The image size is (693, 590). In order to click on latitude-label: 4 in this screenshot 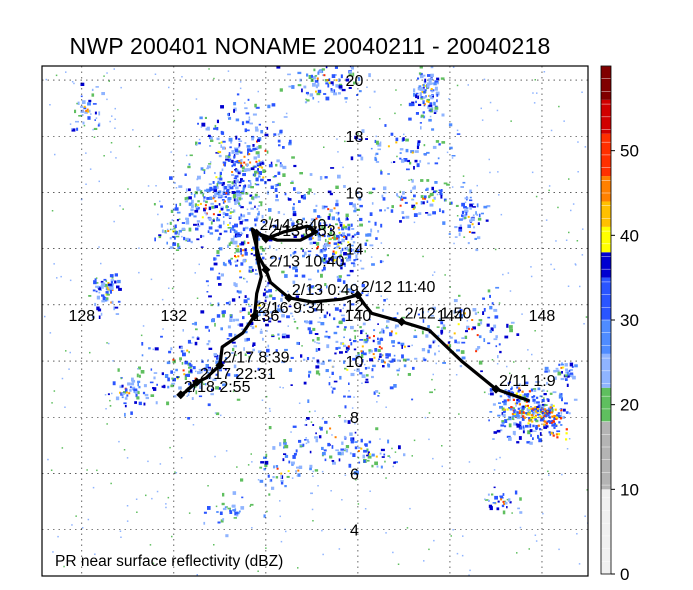, I will do `click(354, 531)`.